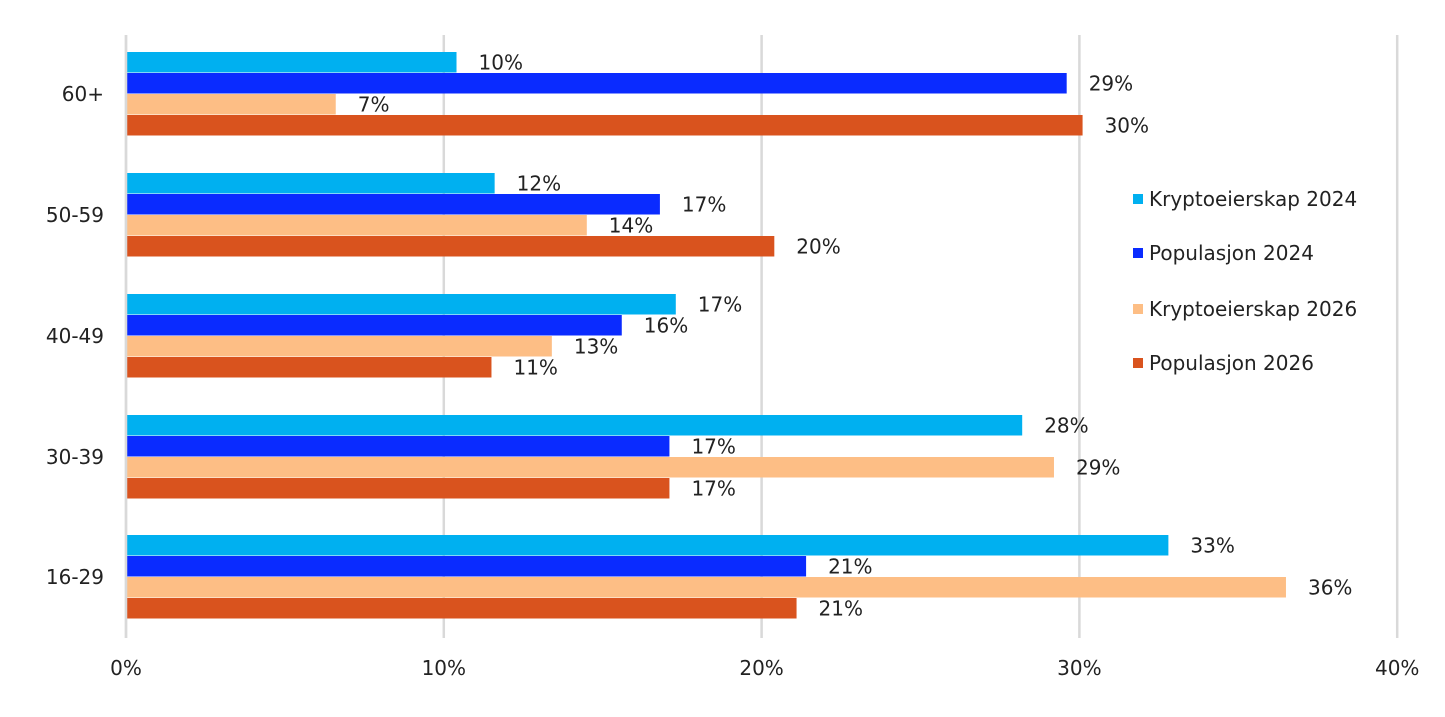 The image size is (1445, 717). Describe the element at coordinates (1212, 545) in the screenshot. I see `data-label: 33%` at that location.